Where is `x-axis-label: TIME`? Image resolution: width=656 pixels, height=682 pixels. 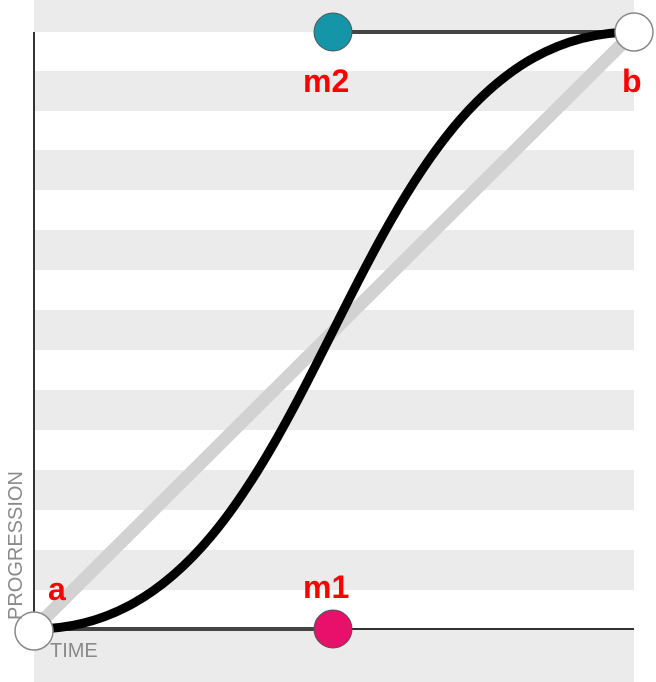
x-axis-label: TIME is located at coordinates (74, 651).